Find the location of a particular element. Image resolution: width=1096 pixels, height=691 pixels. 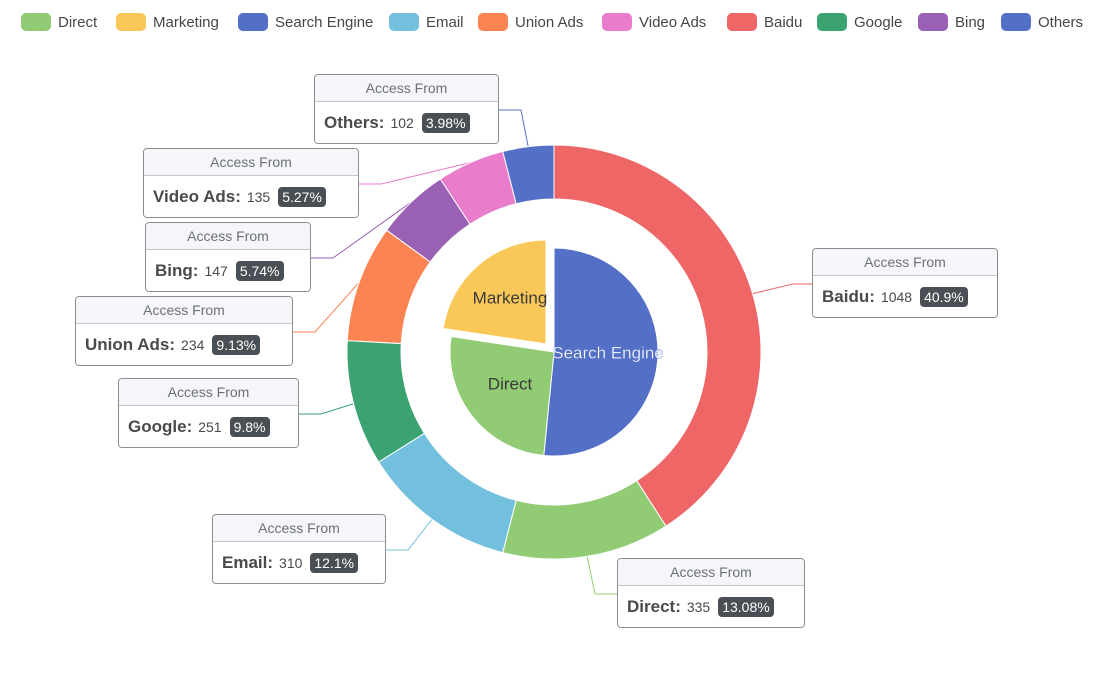

legend-item-marketing: Marketing is located at coordinates (167, 22).